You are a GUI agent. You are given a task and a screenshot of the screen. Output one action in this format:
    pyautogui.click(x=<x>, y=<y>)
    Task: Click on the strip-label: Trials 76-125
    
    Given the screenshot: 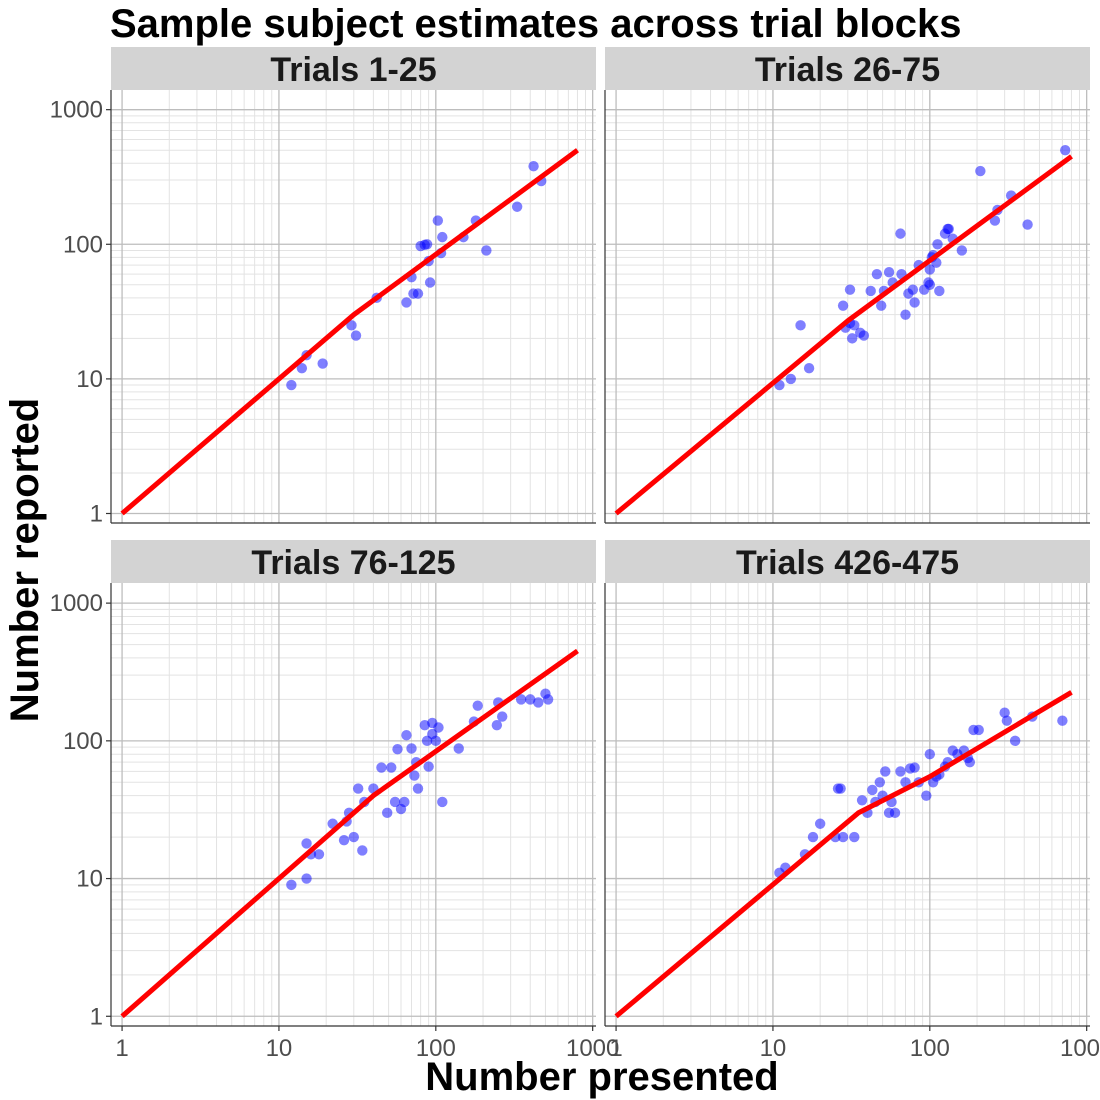 What is the action you would take?
    pyautogui.click(x=353, y=563)
    